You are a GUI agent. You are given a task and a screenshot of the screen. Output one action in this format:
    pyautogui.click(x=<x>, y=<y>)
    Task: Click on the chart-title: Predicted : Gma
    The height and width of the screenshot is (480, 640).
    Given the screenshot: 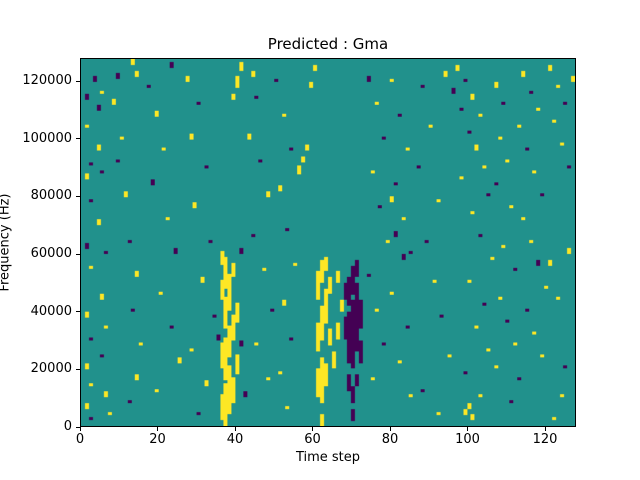 What is the action you would take?
    pyautogui.click(x=328, y=44)
    